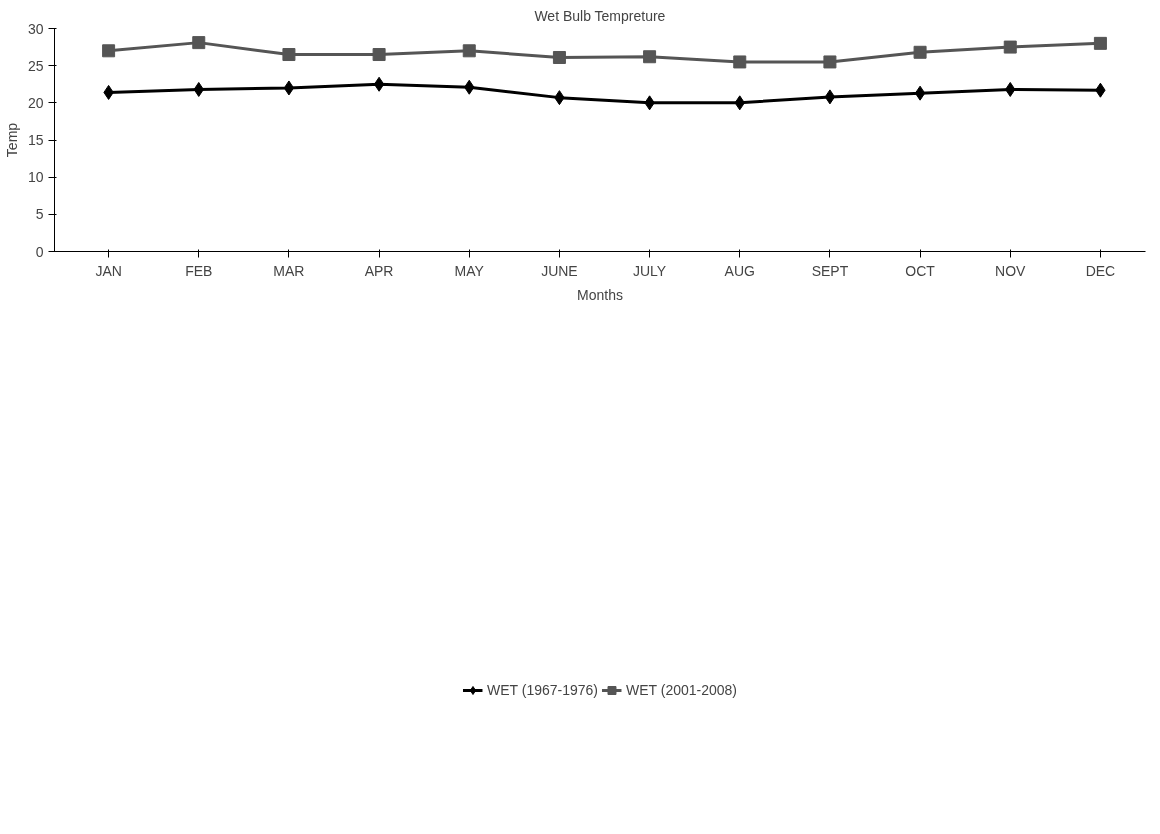  I want to click on y-tick-label: 30, so click(35, 28).